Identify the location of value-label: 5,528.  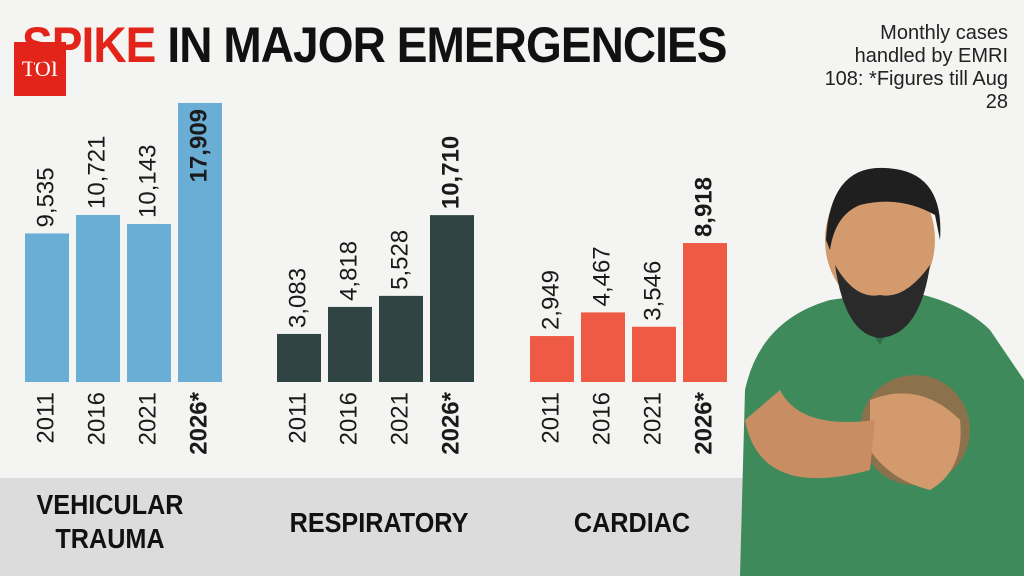
(399, 260).